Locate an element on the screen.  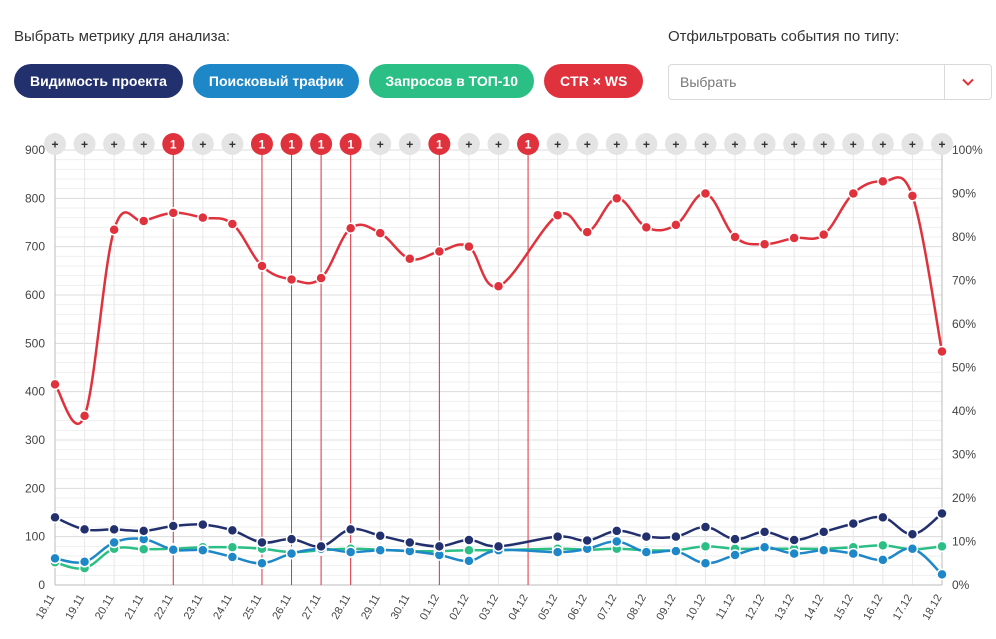
chevron-down-icon is located at coordinates (967, 82).